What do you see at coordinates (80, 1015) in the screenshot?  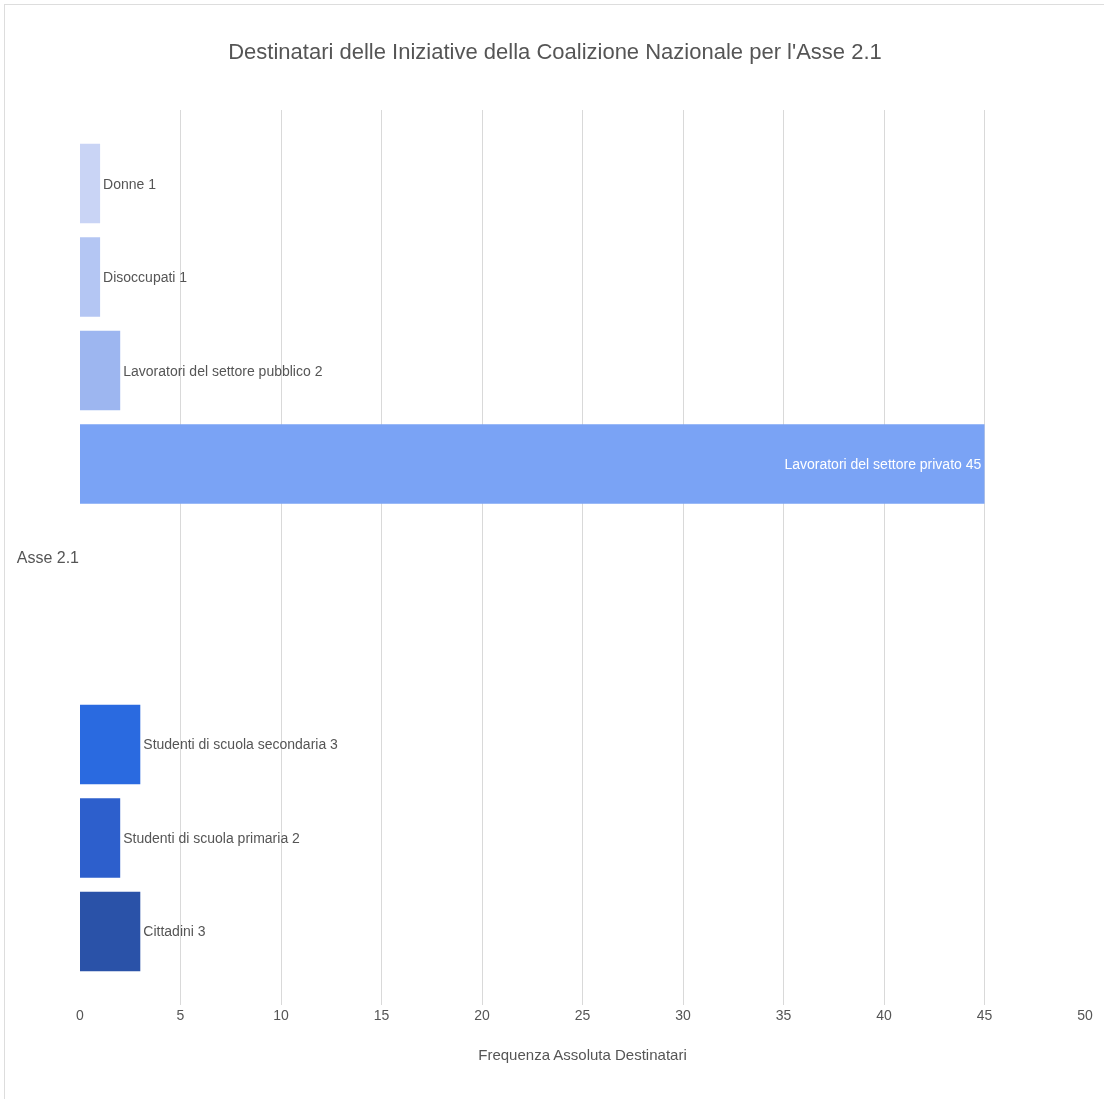 I see `x-tick-label: 0` at bounding box center [80, 1015].